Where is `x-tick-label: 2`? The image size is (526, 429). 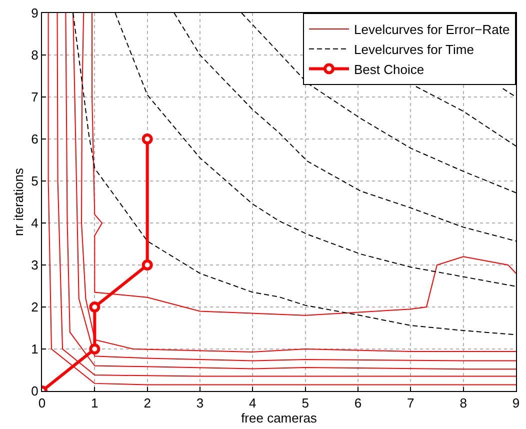
x-tick-label: 2 is located at coordinates (147, 403).